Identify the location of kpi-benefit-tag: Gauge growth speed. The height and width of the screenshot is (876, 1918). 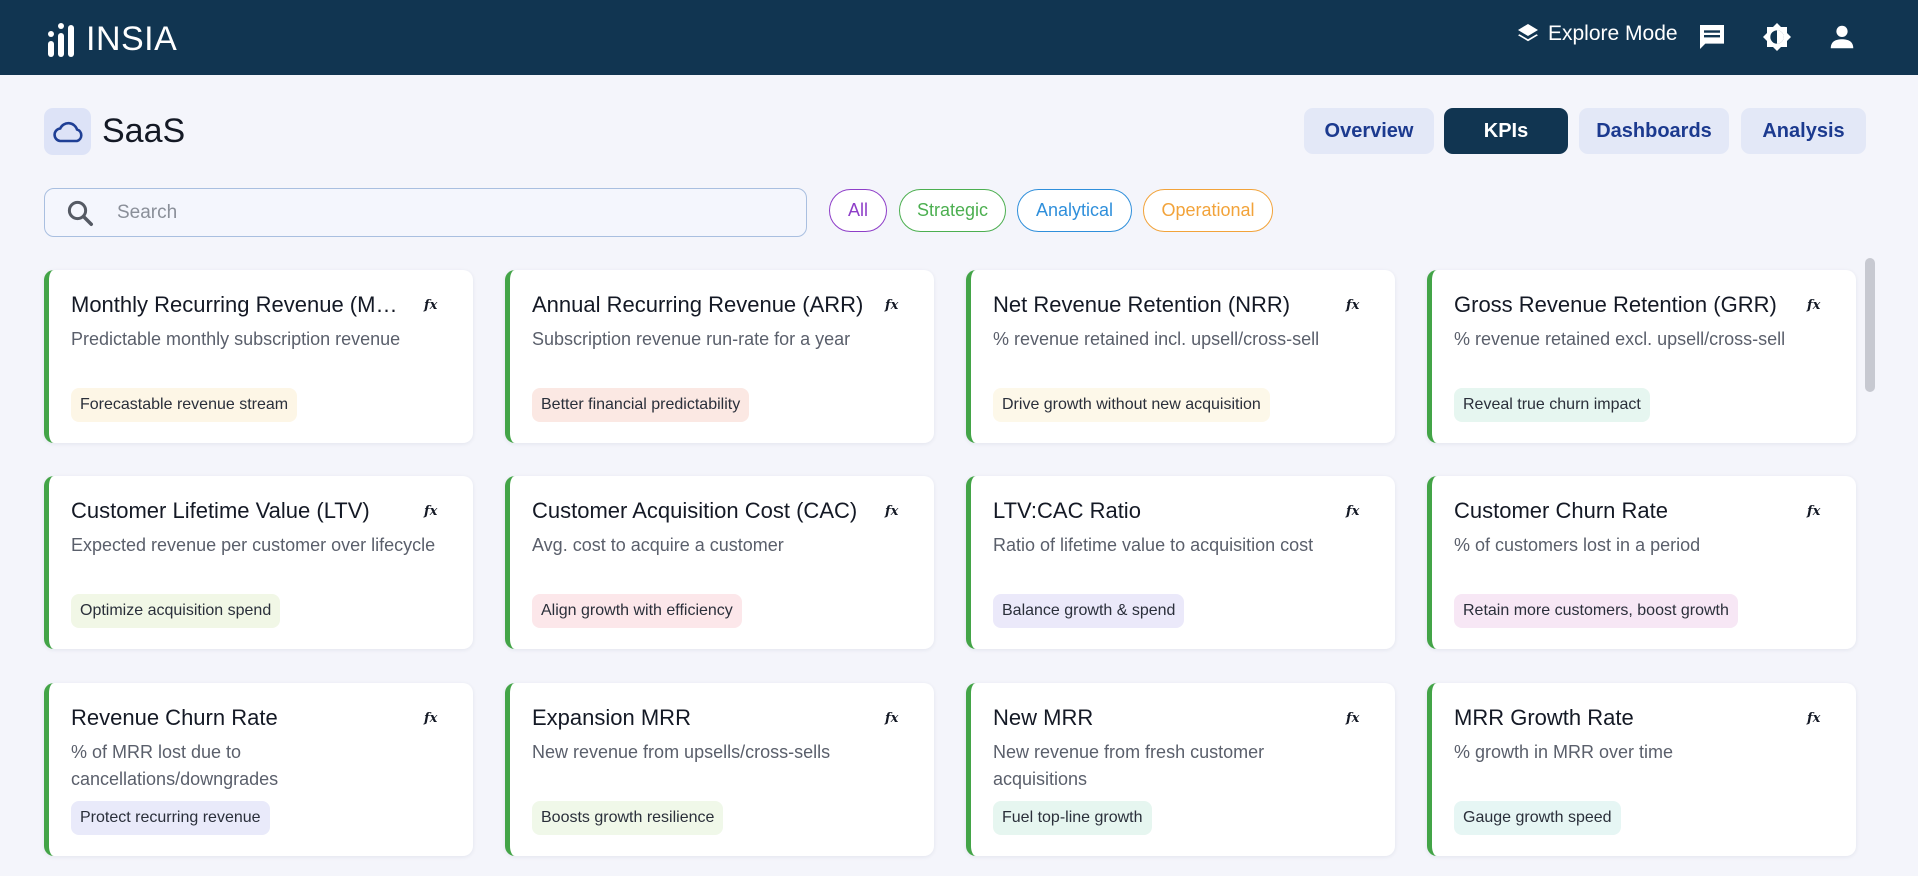
(1537, 818).